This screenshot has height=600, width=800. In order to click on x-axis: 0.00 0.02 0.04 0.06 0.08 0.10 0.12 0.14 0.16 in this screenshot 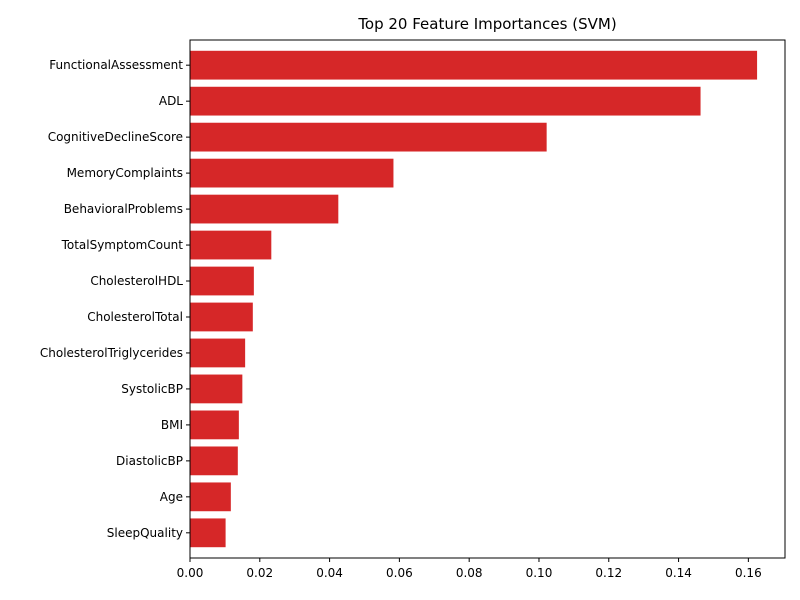, I will do `click(469, 569)`.